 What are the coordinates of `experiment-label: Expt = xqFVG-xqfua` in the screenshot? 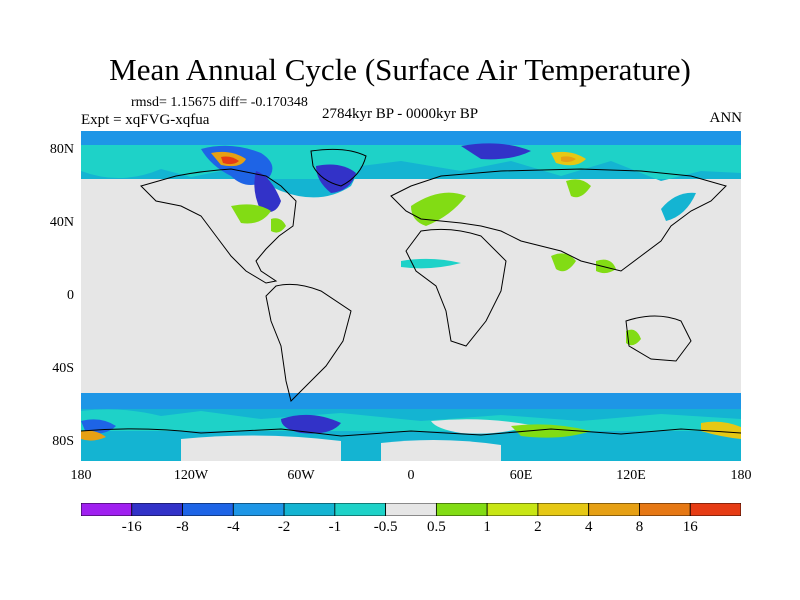 It's located at (145, 120).